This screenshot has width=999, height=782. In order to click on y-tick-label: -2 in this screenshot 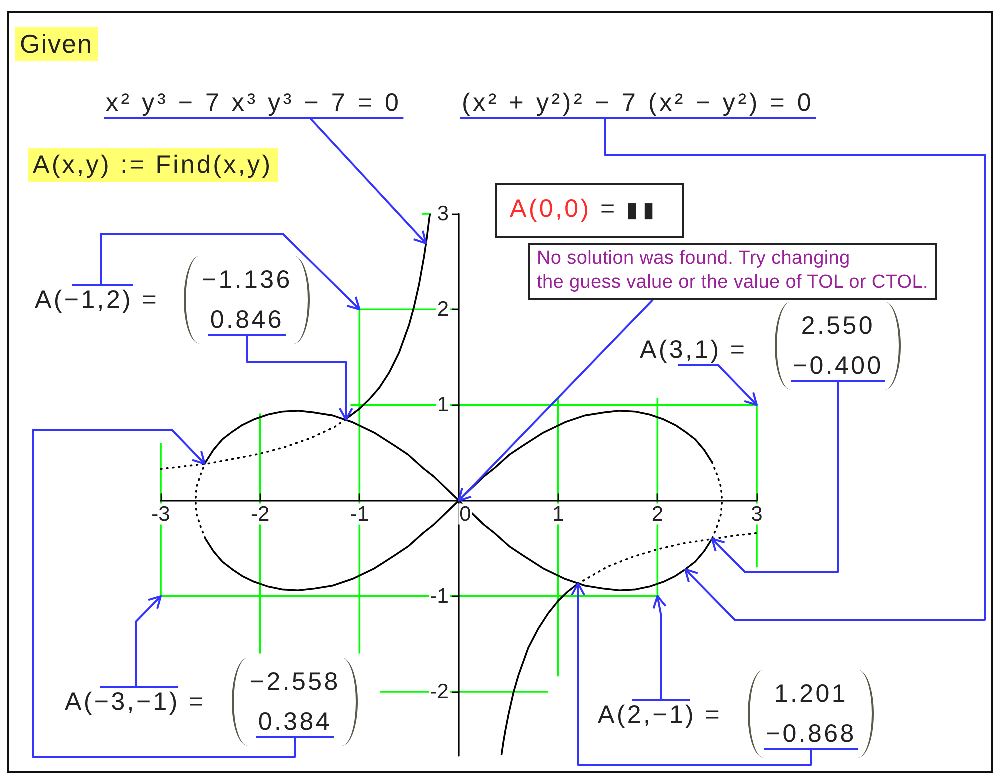, I will do `click(439, 692)`.